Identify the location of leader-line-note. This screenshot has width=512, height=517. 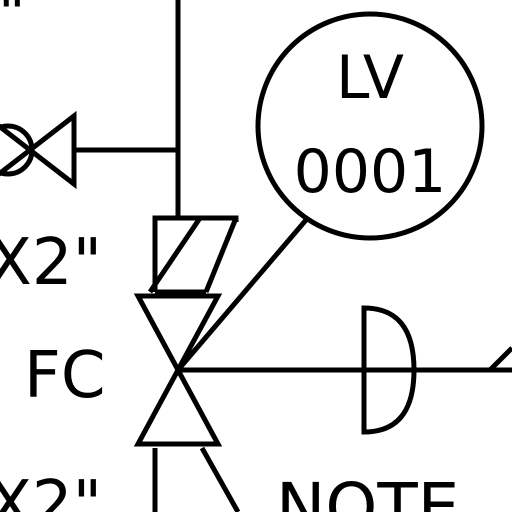
(220, 480).